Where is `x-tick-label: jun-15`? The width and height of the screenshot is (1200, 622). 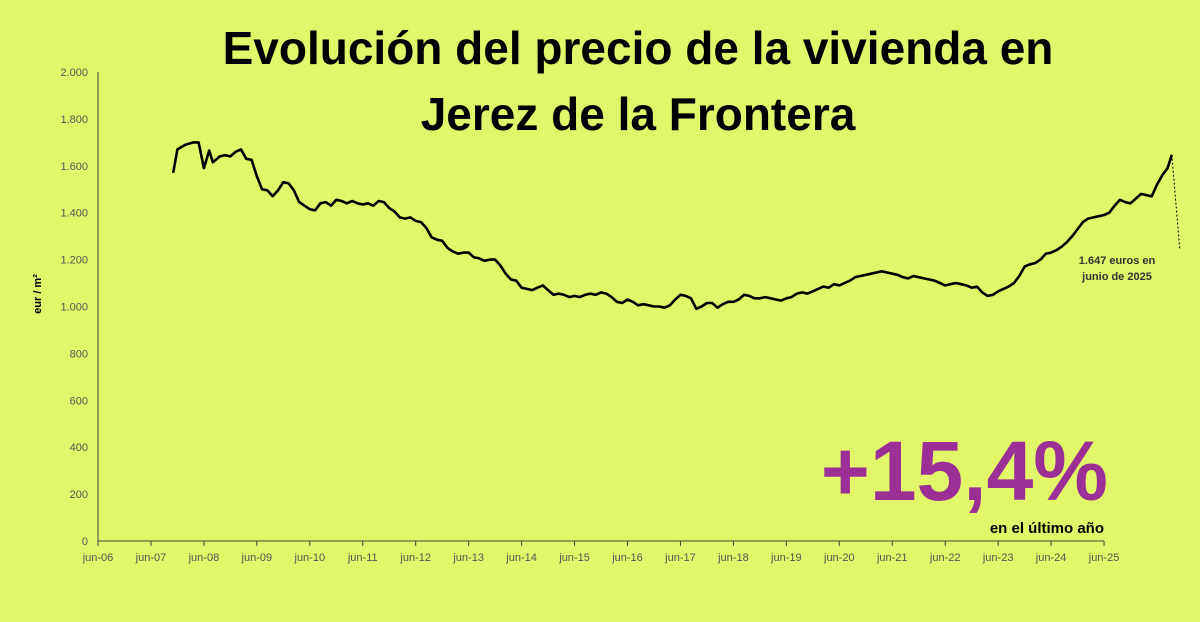 x-tick-label: jun-15 is located at coordinates (574, 558).